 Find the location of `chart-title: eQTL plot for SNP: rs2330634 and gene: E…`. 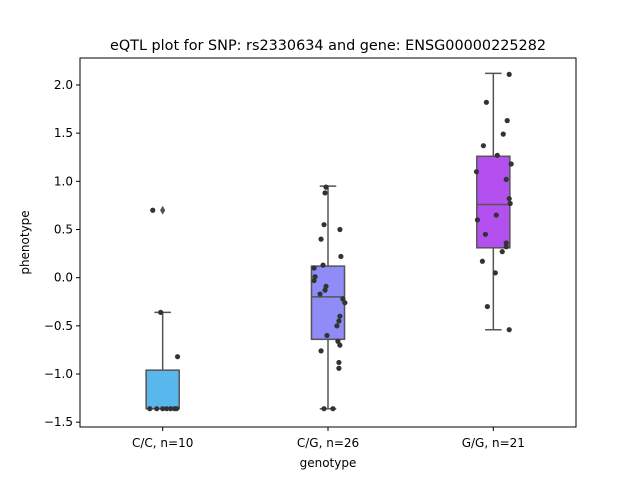

chart-title: eQTL plot for SNP: rs2330634 and gene: E… is located at coordinates (328, 46).